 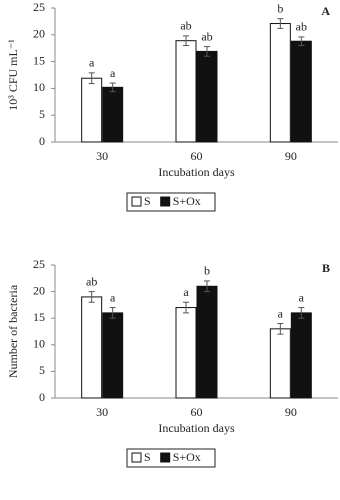 What do you see at coordinates (13, 331) in the screenshot?
I see `y-axis-title: Number of bacteria` at bounding box center [13, 331].